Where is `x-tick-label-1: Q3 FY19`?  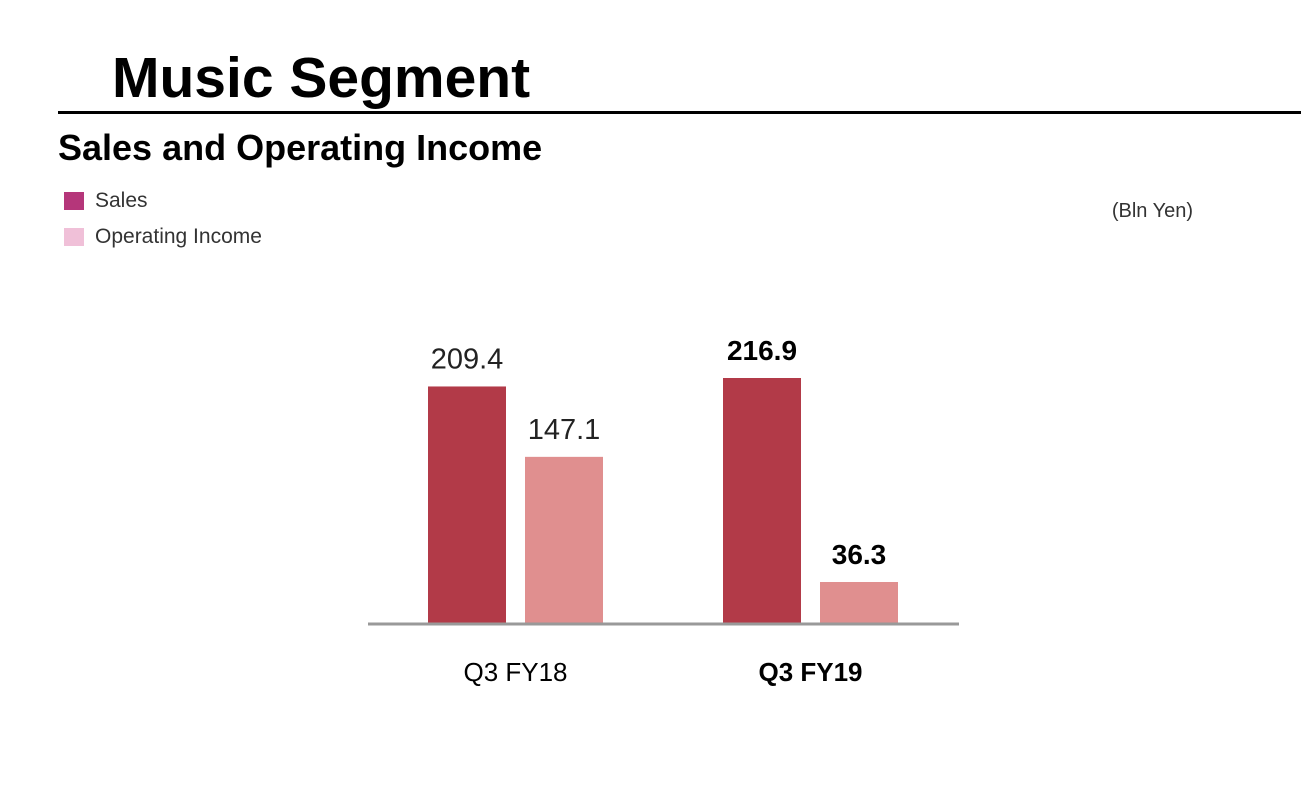 x-tick-label-1: Q3 FY19 is located at coordinates (810, 672).